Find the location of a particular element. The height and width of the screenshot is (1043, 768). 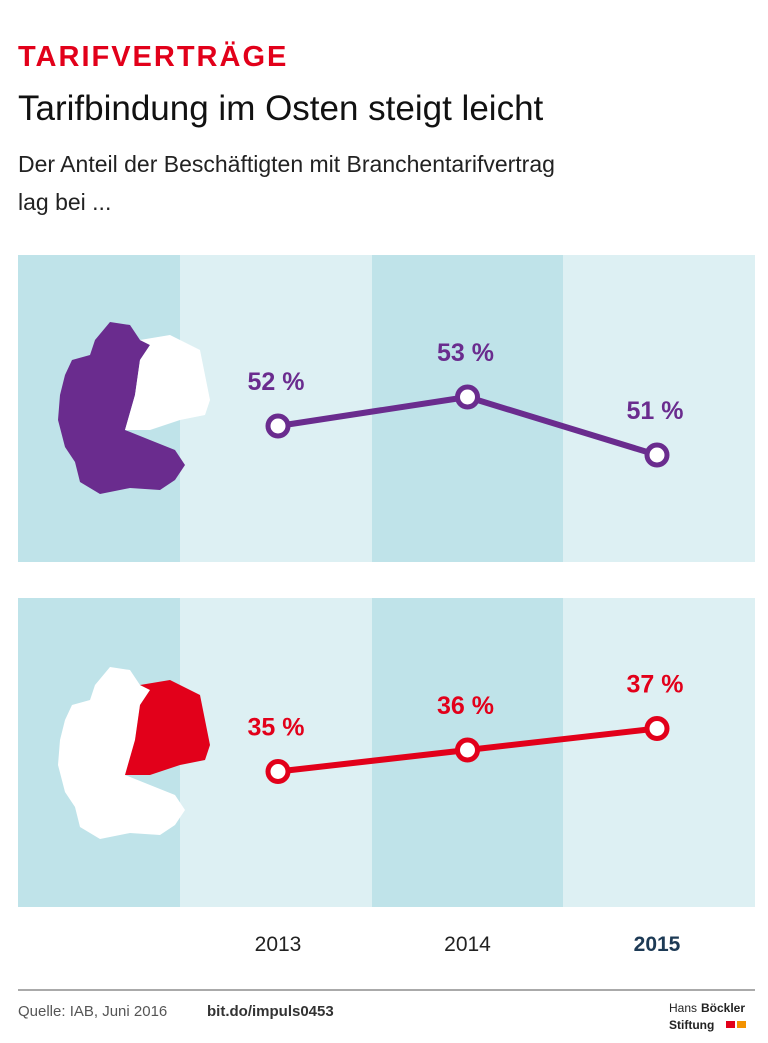

value-label: 53 % is located at coordinates (465, 353).